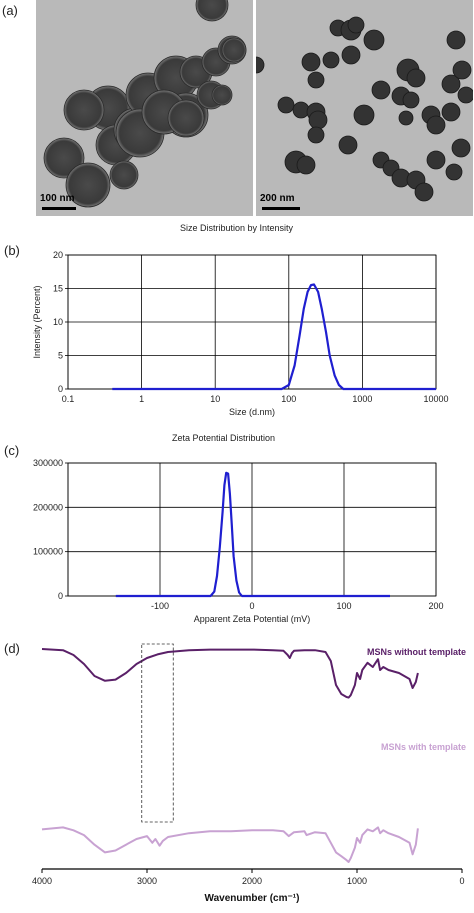 The image size is (474, 913). Describe the element at coordinates (37, 321) in the screenshot. I see `y-axis-label: Intensity (Percent)` at that location.